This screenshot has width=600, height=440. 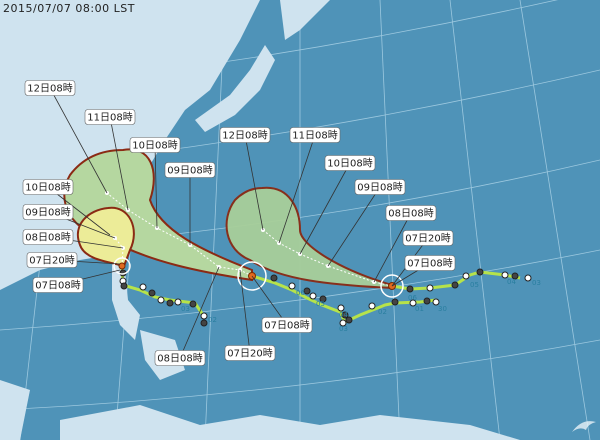 What do you see at coordinates (361, 305) in the screenshot?
I see `past-track-day-marks: 06 05 04 03 02 01 30 06 05 04 03 03 02` at bounding box center [361, 305].